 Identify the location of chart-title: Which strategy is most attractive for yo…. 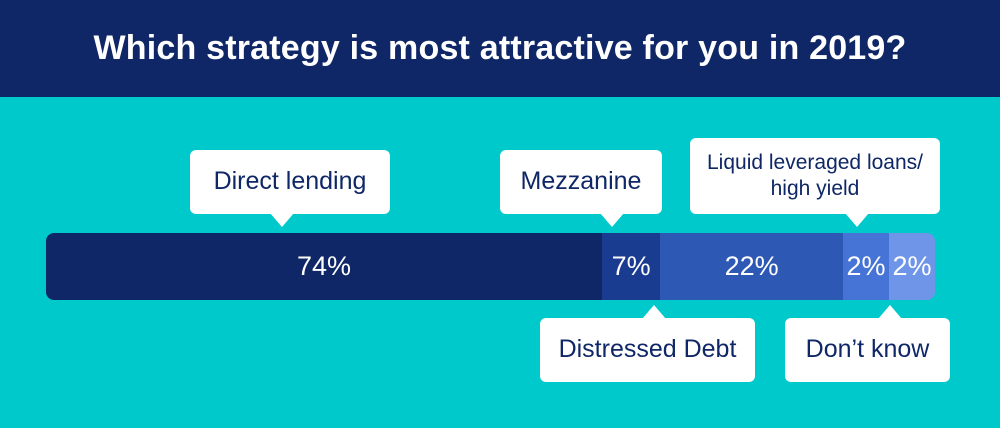
(500, 48).